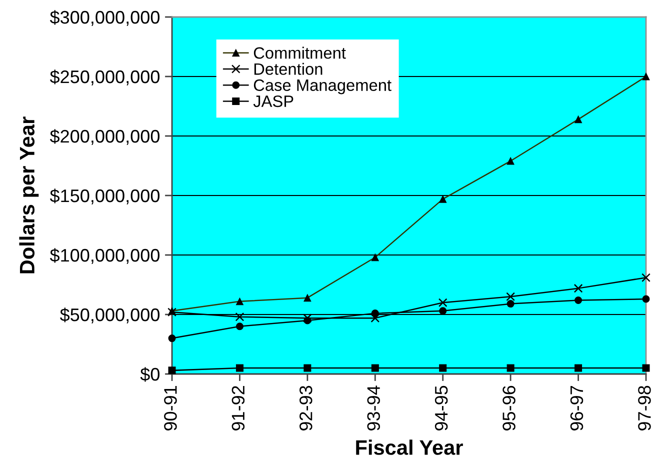 This screenshot has width=653, height=469. What do you see at coordinates (273, 101) in the screenshot?
I see `legend-label: JASP` at bounding box center [273, 101].